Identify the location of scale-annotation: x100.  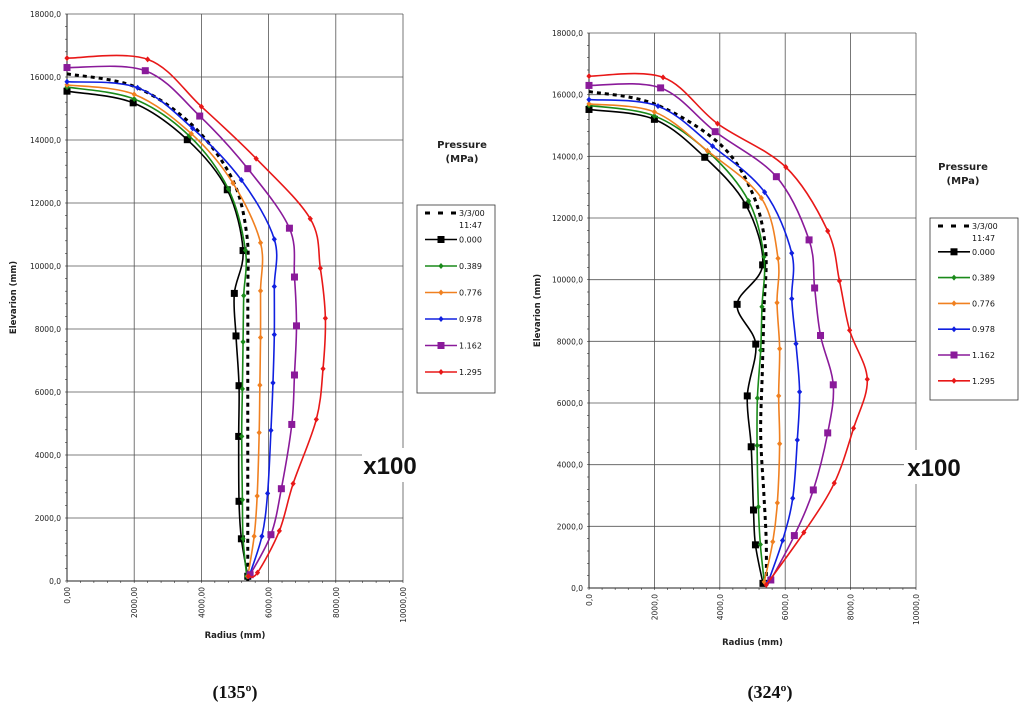
(933, 468).